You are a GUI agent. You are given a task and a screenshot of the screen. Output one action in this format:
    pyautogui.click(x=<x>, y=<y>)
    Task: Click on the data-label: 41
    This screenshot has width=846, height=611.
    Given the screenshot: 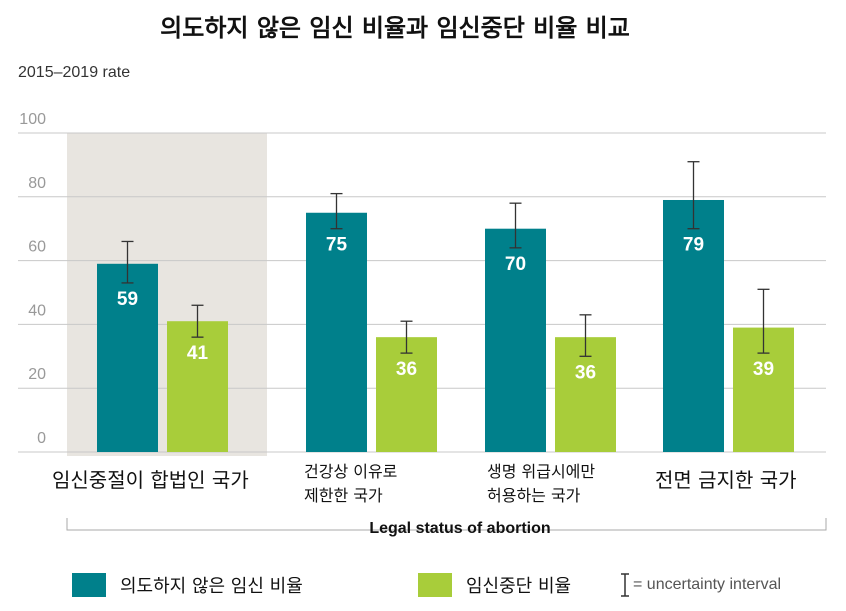 What is the action you would take?
    pyautogui.click(x=198, y=353)
    